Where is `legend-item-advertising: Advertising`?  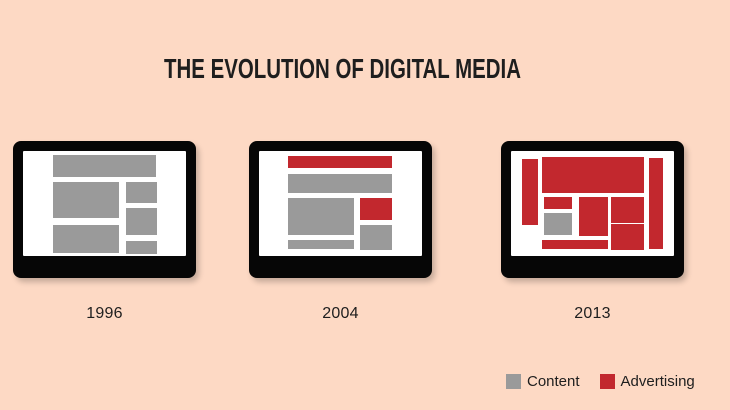 legend-item-advertising: Advertising is located at coordinates (647, 381).